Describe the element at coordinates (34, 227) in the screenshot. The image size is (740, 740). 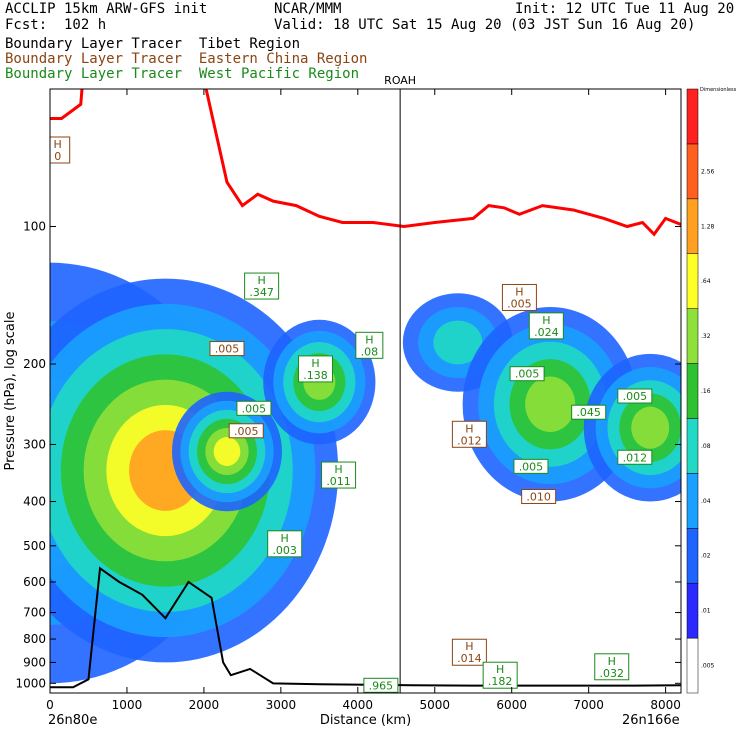
I see `y-tick-label: 100` at that location.